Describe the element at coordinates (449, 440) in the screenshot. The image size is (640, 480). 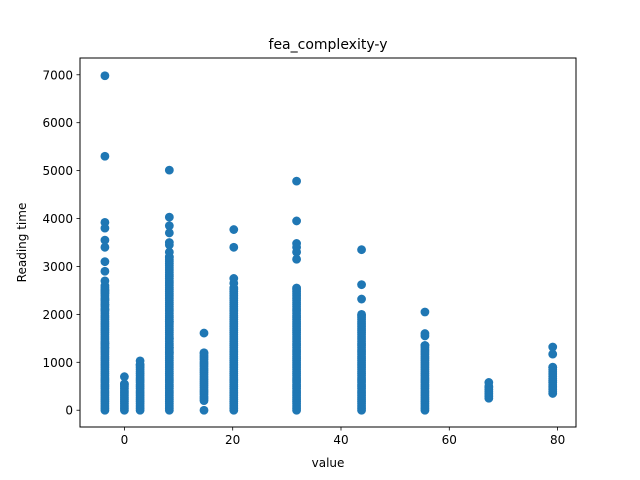
I see `x-tick-label: 60` at that location.